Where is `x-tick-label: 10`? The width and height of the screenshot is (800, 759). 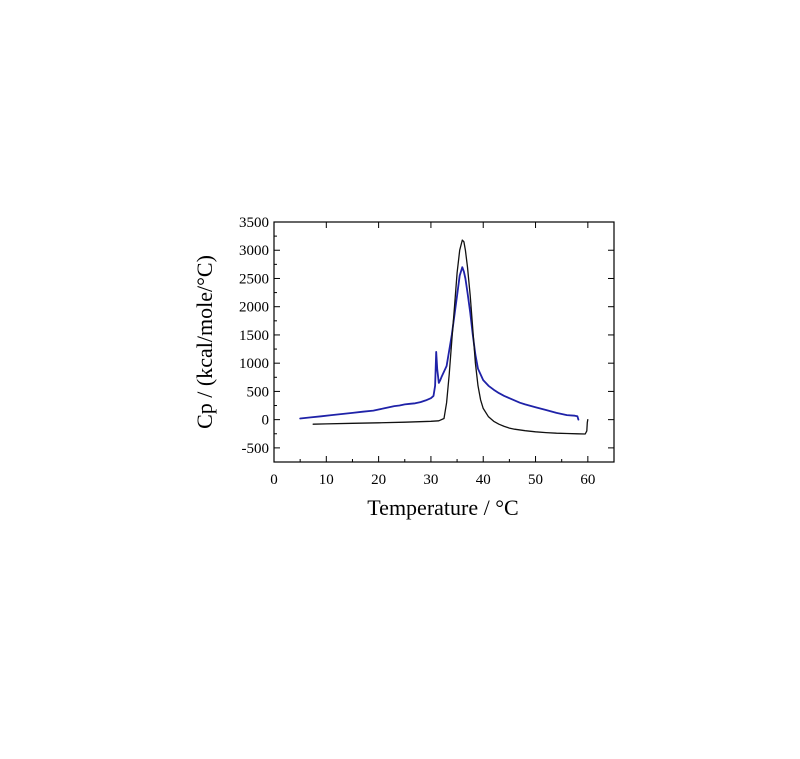 x-tick-label: 10 is located at coordinates (326, 480).